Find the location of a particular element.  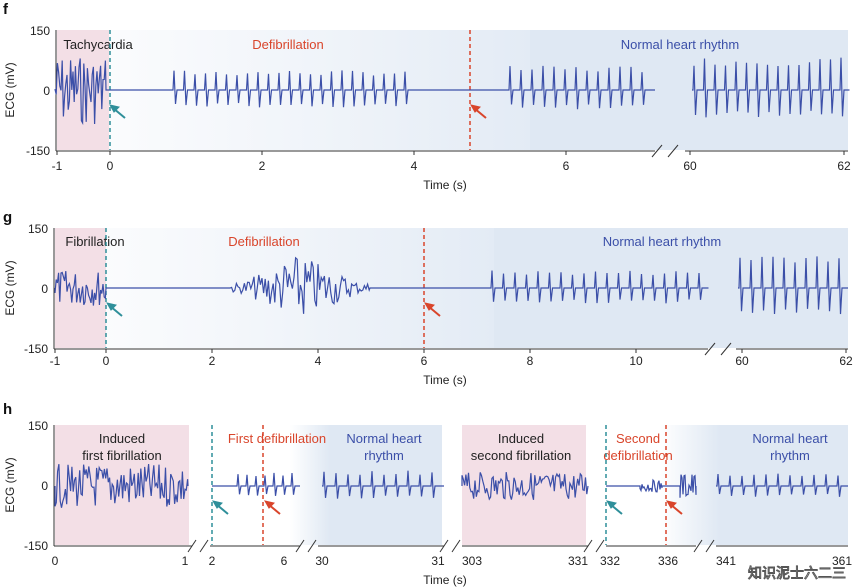

ytick-h-bottom: -150 is located at coordinates (36, 546).